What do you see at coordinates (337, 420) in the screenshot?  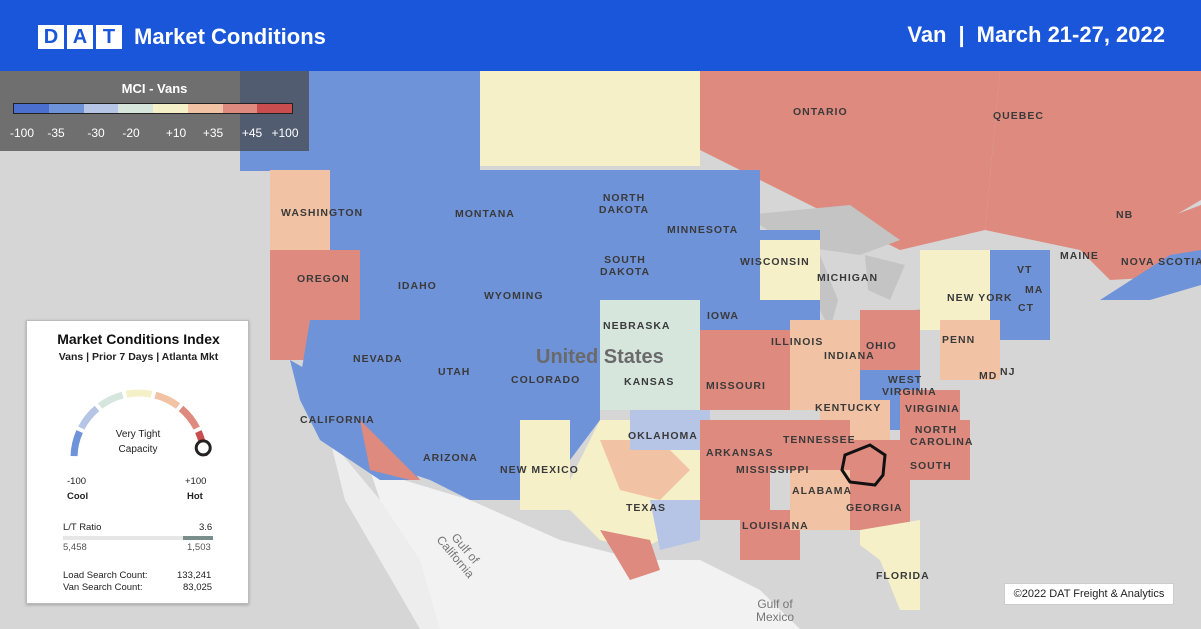 I see `label-california: CALIFORNIA` at bounding box center [337, 420].